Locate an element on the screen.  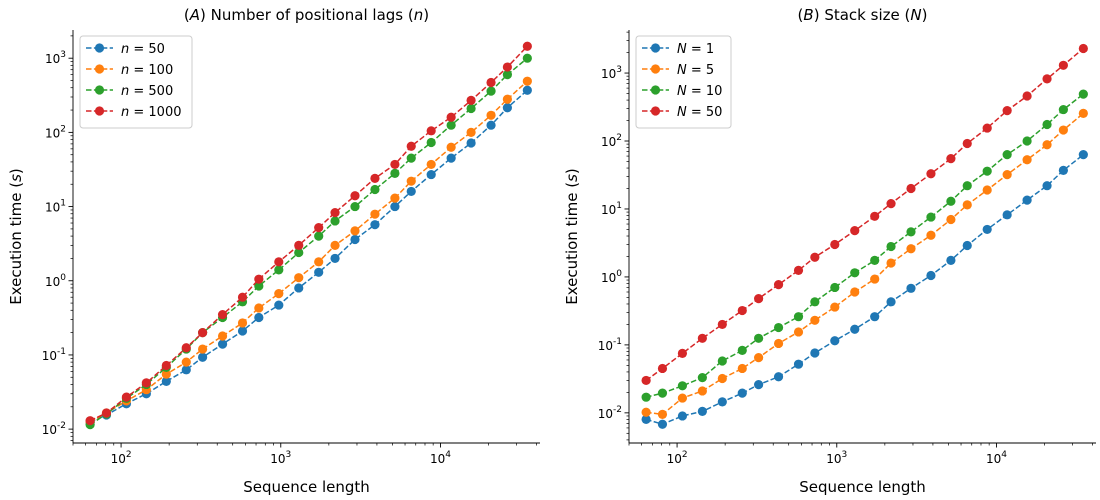
y-tick-label: 10⁻¹ is located at coordinates (54, 355).